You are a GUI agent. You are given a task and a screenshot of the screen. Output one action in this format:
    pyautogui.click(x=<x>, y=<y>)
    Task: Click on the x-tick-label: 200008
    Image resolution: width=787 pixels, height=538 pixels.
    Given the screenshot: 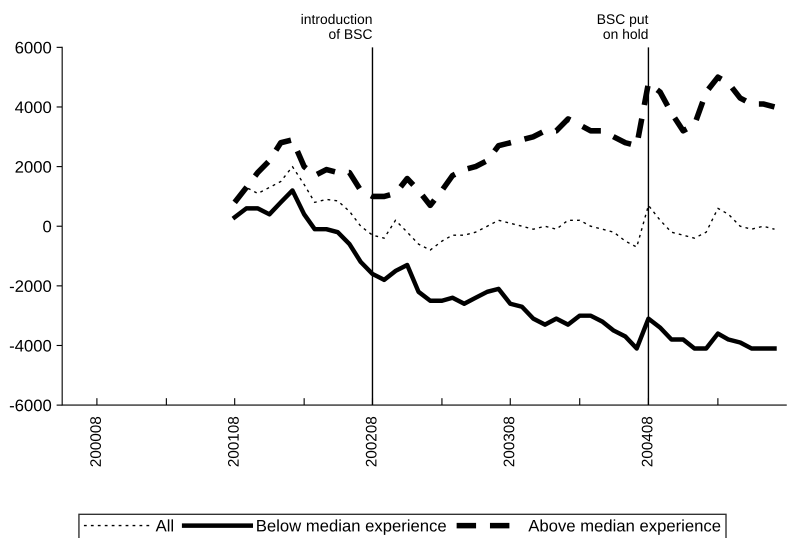 What is the action you would take?
    pyautogui.click(x=96, y=441)
    